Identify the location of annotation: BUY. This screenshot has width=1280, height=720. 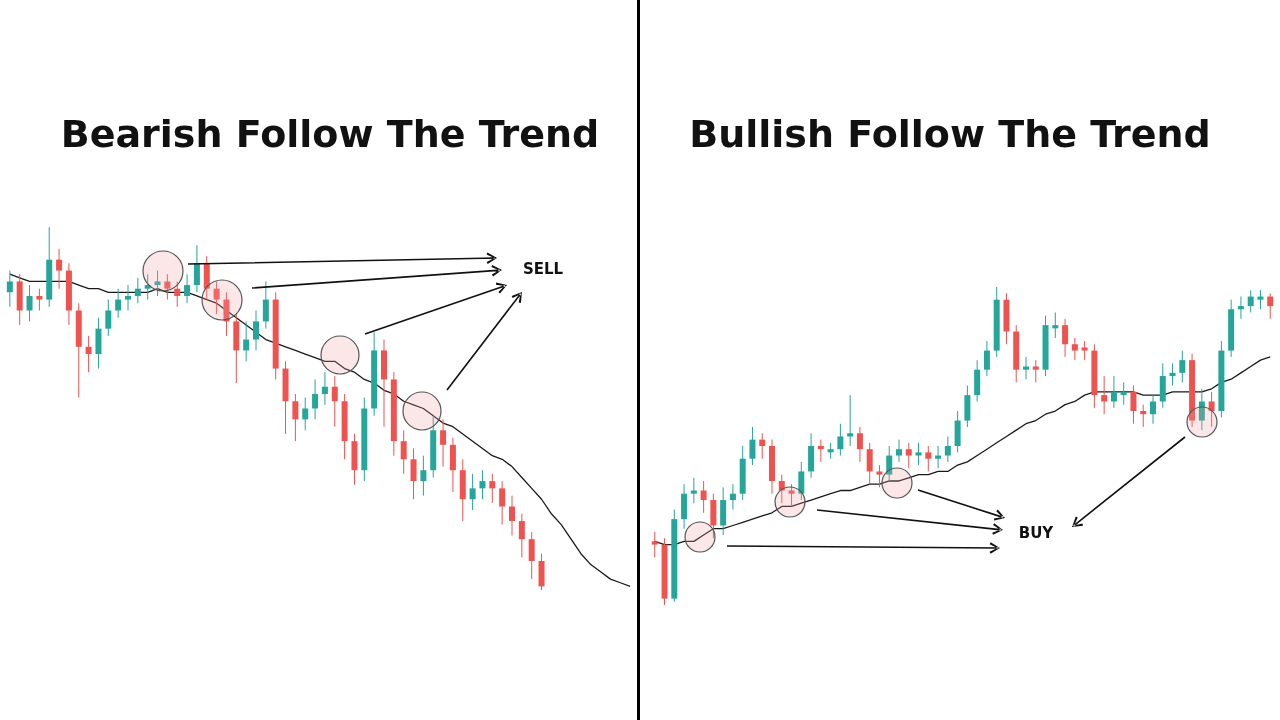
(1036, 533).